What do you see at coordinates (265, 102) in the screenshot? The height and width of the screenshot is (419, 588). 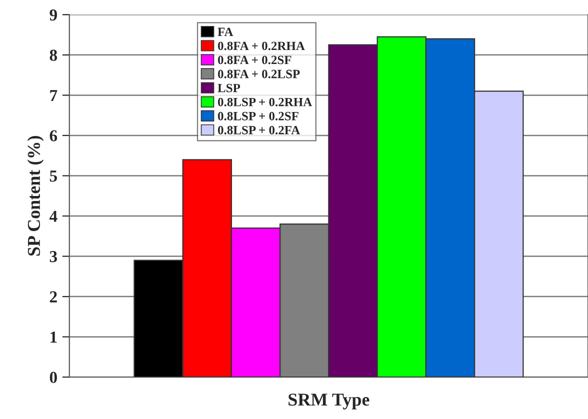 I see `legend-label: 0.8LSP + 0.2RHA` at bounding box center [265, 102].